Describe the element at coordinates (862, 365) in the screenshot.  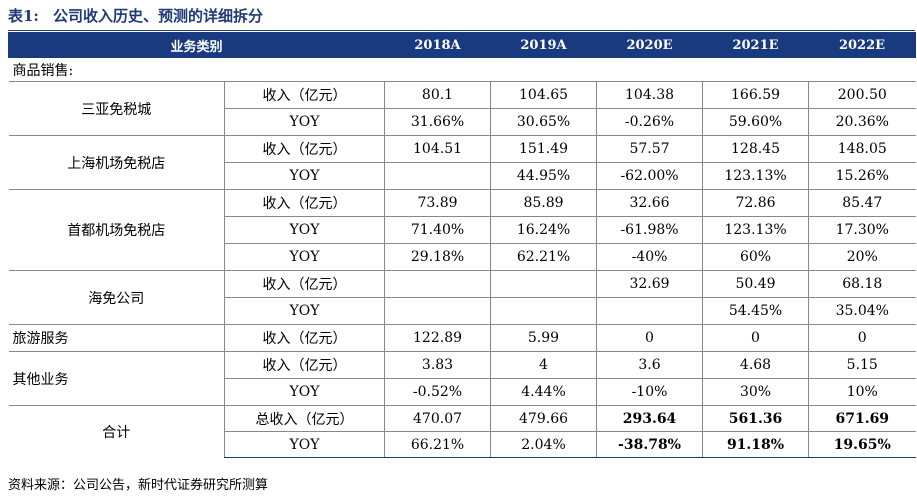
I see `table-cell: 5.15` at that location.